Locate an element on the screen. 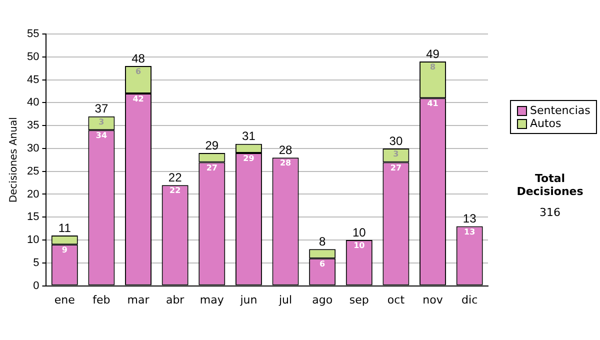  total-label: 22 is located at coordinates (175, 177).